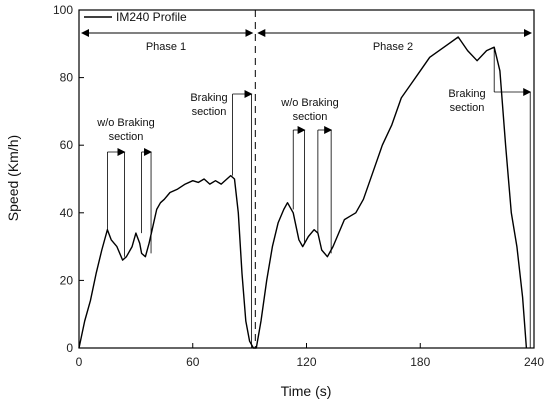  What do you see at coordinates (151, 17) in the screenshot?
I see `legend-entry: IM240 Profile` at bounding box center [151, 17].